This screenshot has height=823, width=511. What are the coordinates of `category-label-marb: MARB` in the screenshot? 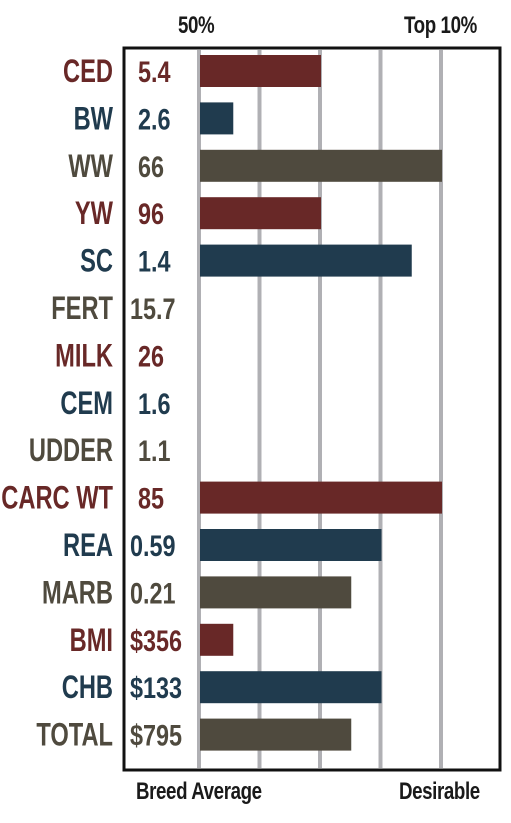 It's located at (77, 592).